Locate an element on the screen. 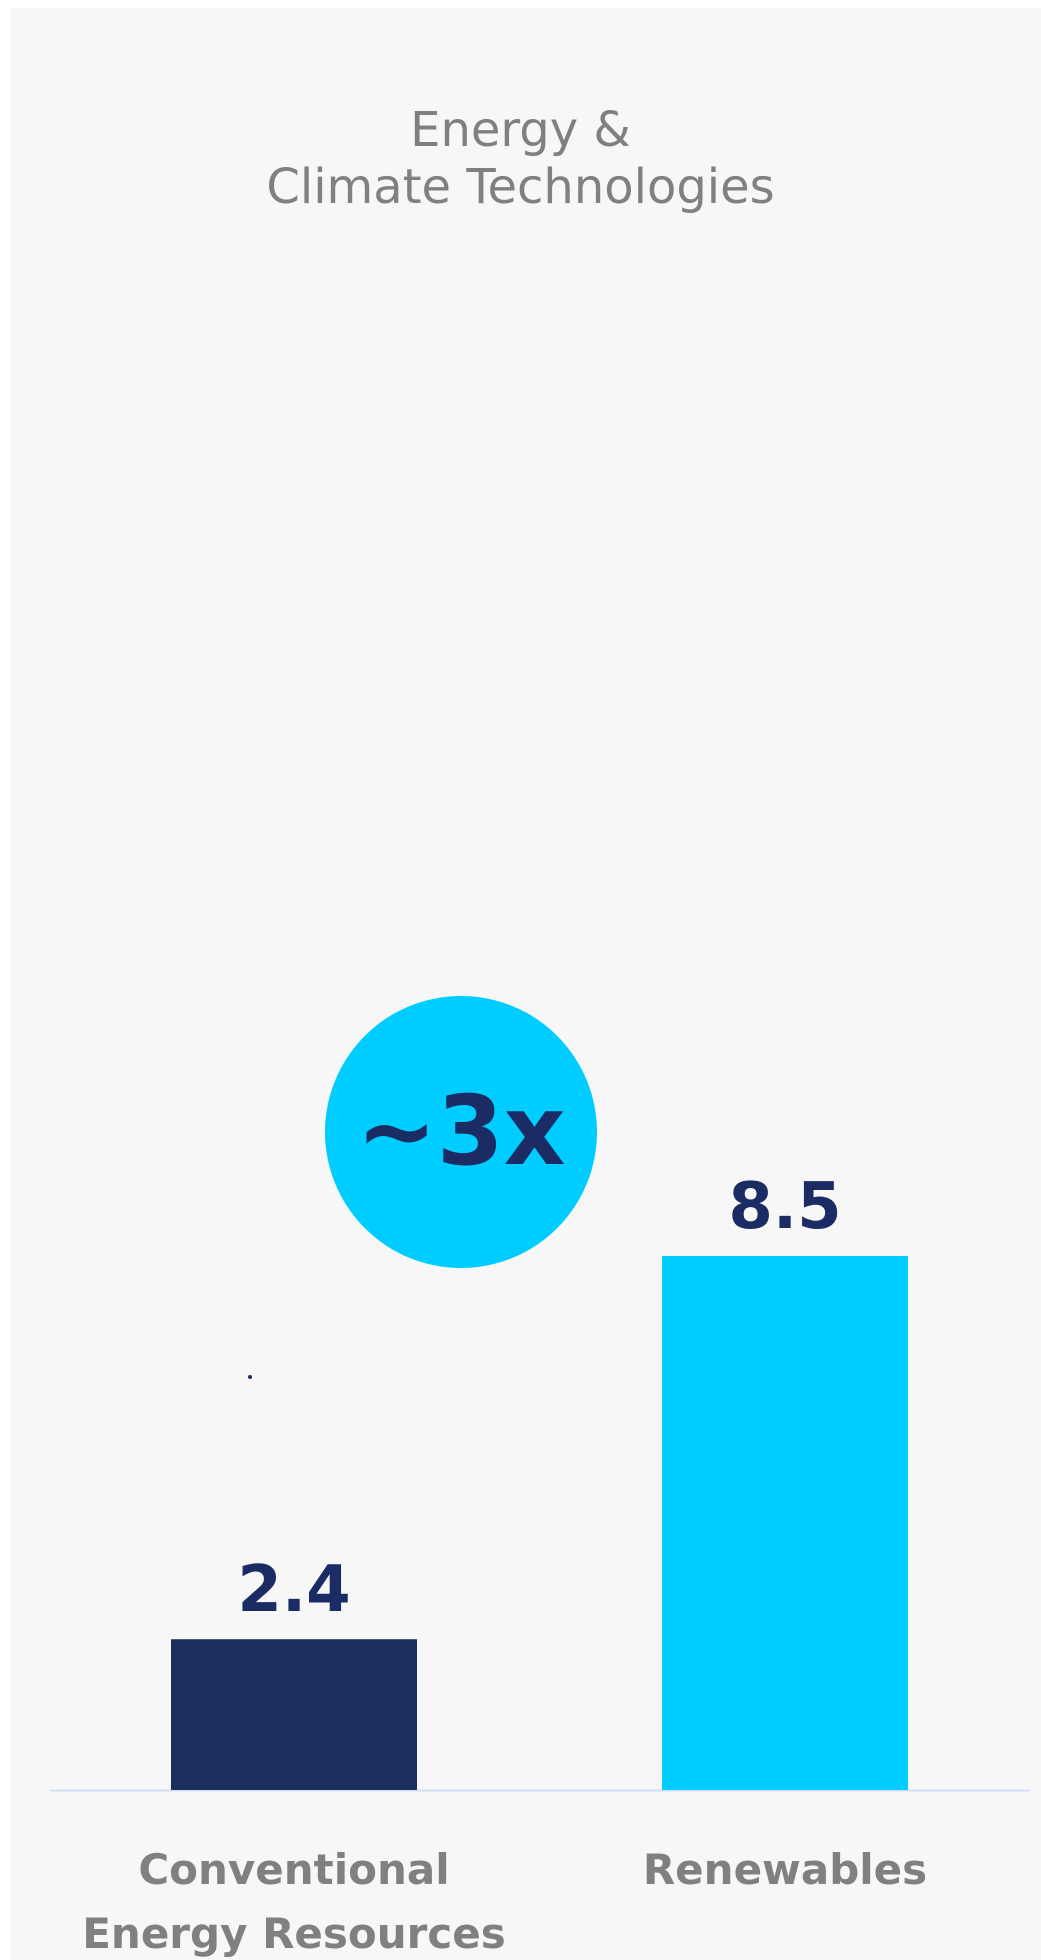 The image size is (1041, 1960). chart-title-line-2: Climate Technologies is located at coordinates (520, 187).